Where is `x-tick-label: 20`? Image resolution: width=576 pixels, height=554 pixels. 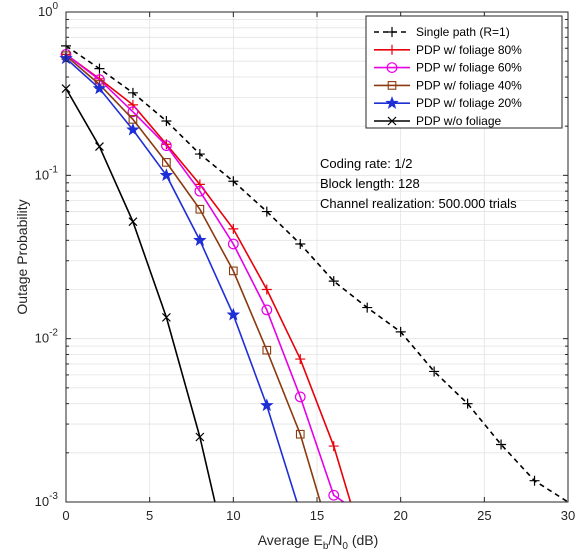 x-tick-label: 20 is located at coordinates (400, 515).